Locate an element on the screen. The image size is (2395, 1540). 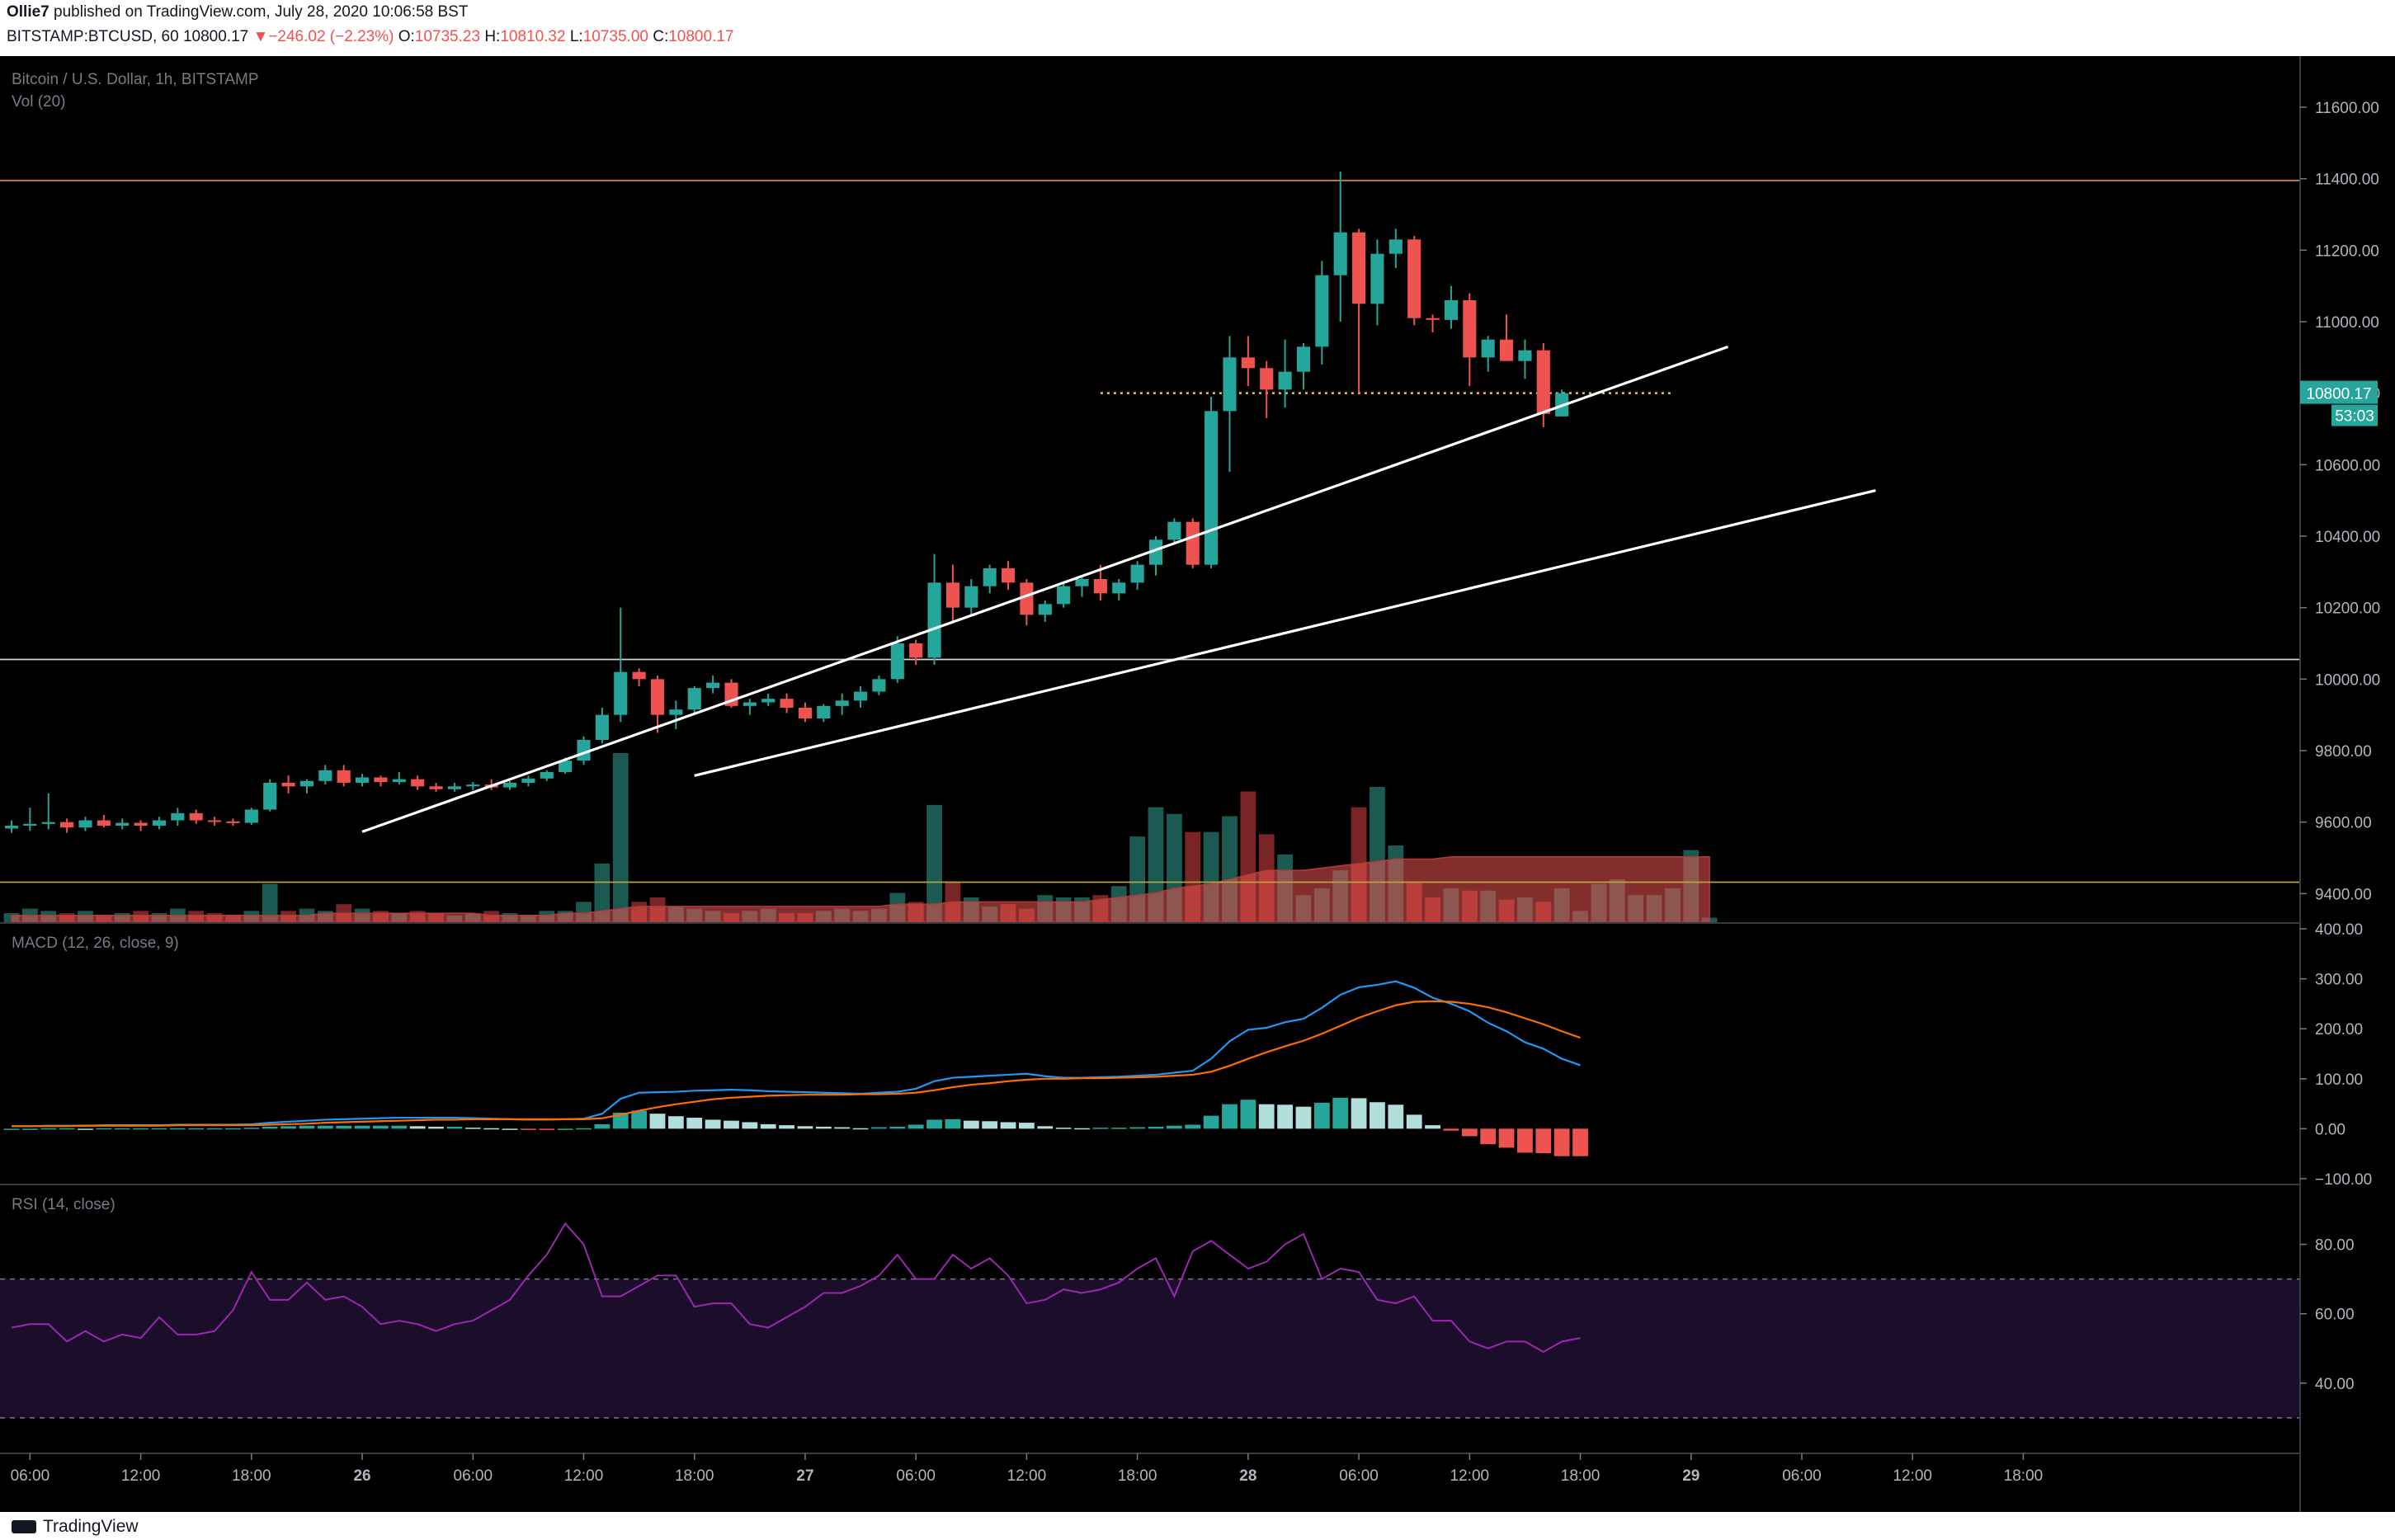
time-axis-label: 29 is located at coordinates (1691, 1476).